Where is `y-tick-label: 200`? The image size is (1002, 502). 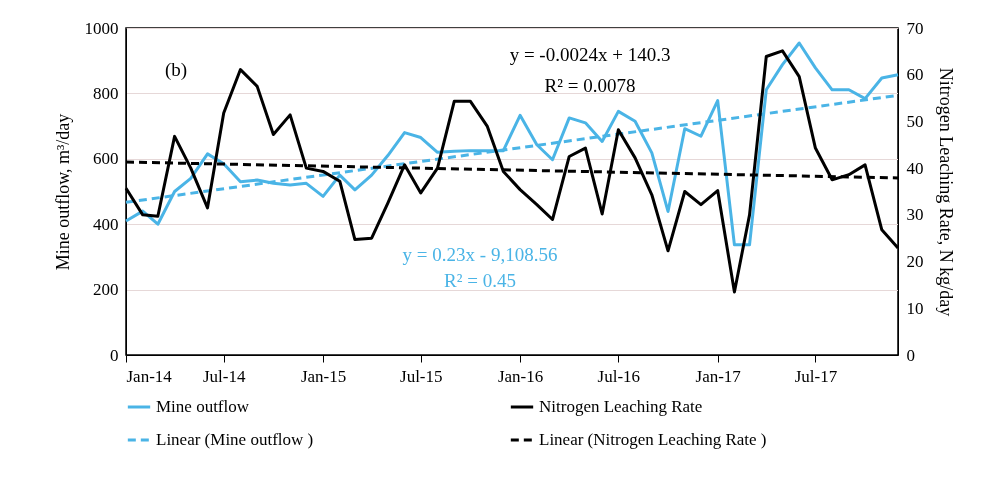 y-tick-label: 200 is located at coordinates (106, 290).